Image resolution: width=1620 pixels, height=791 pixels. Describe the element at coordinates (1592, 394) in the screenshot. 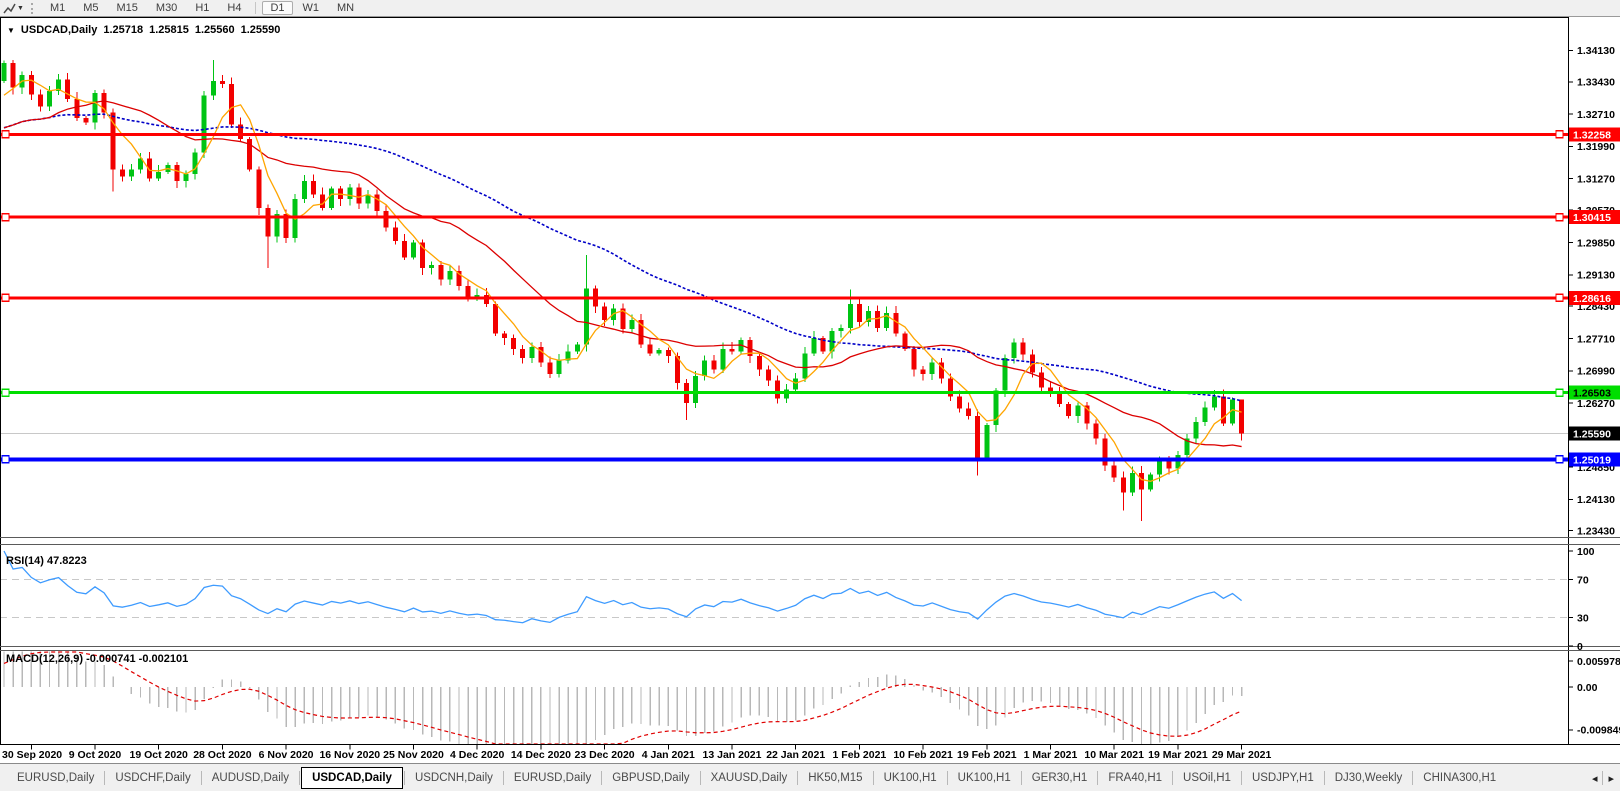

I see `svg-text: 1.26503` at that location.